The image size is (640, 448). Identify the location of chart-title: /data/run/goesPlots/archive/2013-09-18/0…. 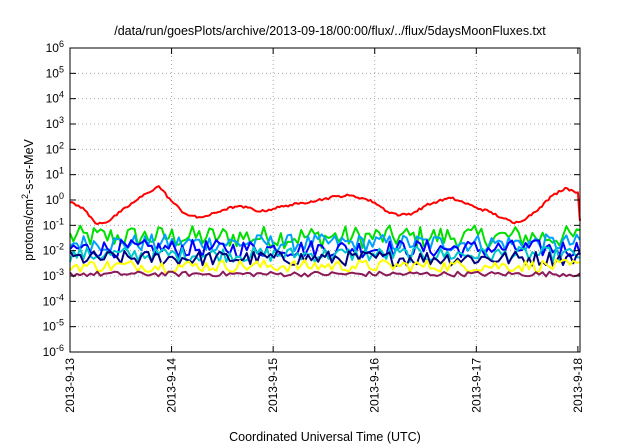
(330, 31).